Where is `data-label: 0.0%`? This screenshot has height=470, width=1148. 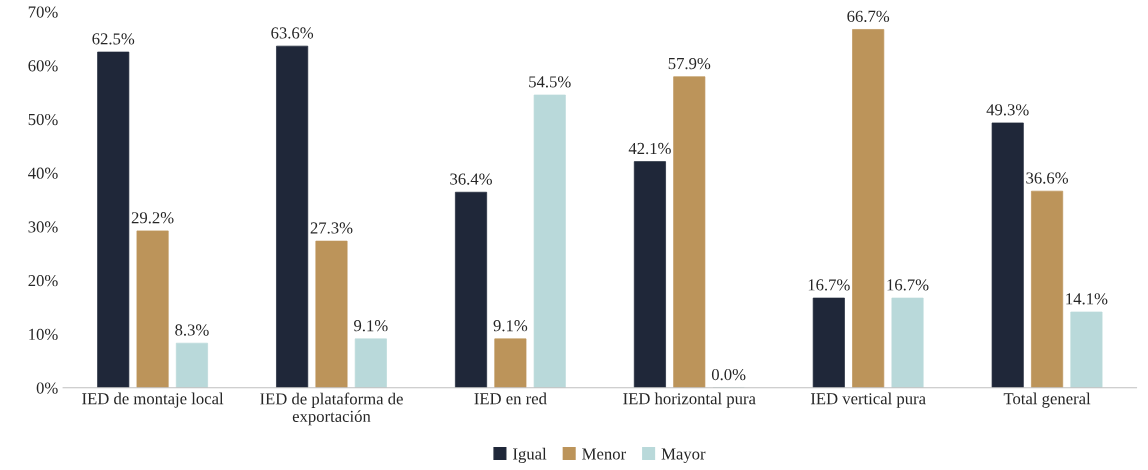 data-label: 0.0% is located at coordinates (728, 374).